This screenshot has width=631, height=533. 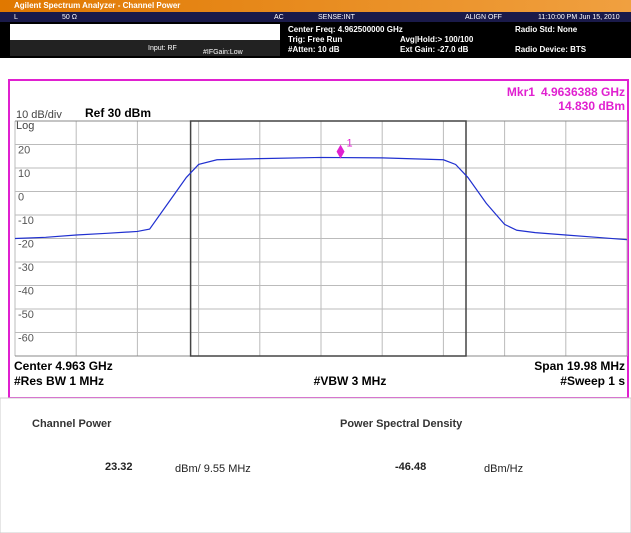 What do you see at coordinates (337, 17) in the screenshot?
I see `status: SENSE:INT` at bounding box center [337, 17].